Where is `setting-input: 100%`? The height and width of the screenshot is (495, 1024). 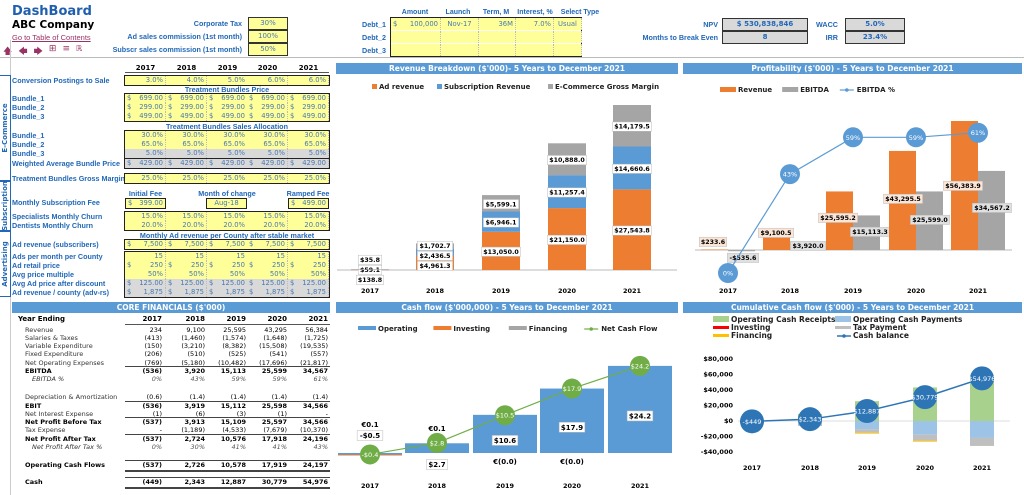 setting-input: 100% is located at coordinates (268, 36).